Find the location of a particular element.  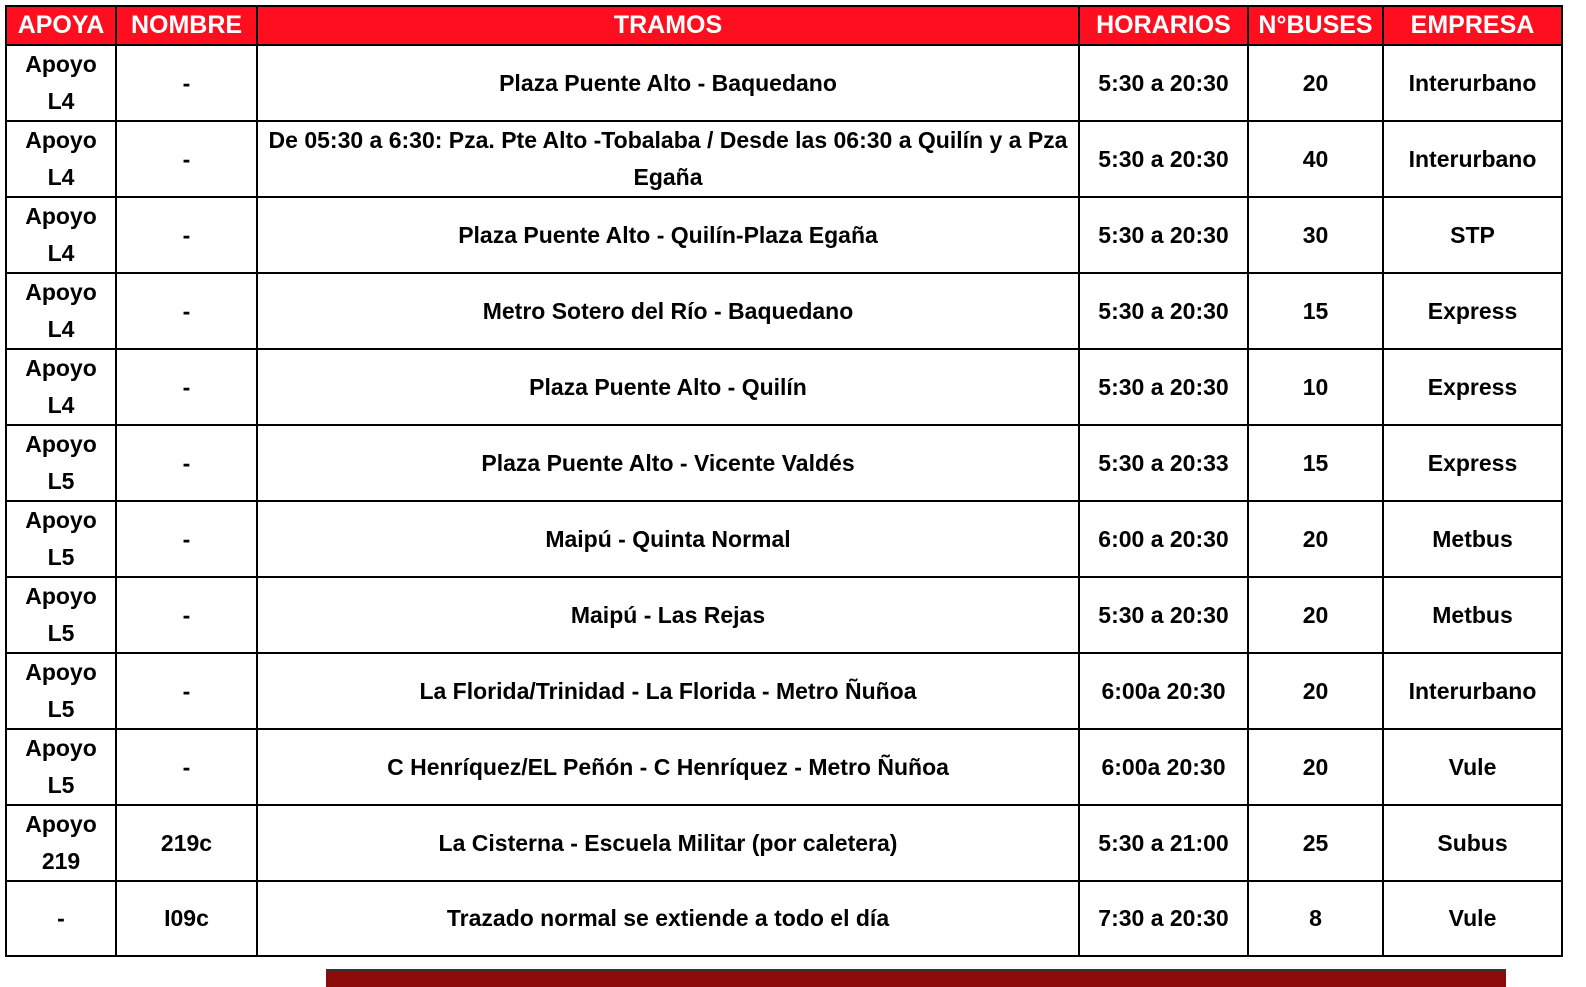

cell-horarios: 7:30 a 20:30 is located at coordinates (1163, 918).